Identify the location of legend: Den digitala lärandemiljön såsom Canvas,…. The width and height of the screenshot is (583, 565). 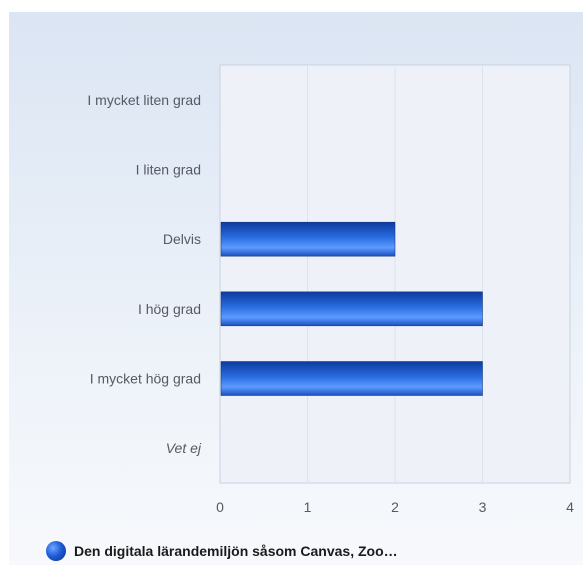
(222, 551).